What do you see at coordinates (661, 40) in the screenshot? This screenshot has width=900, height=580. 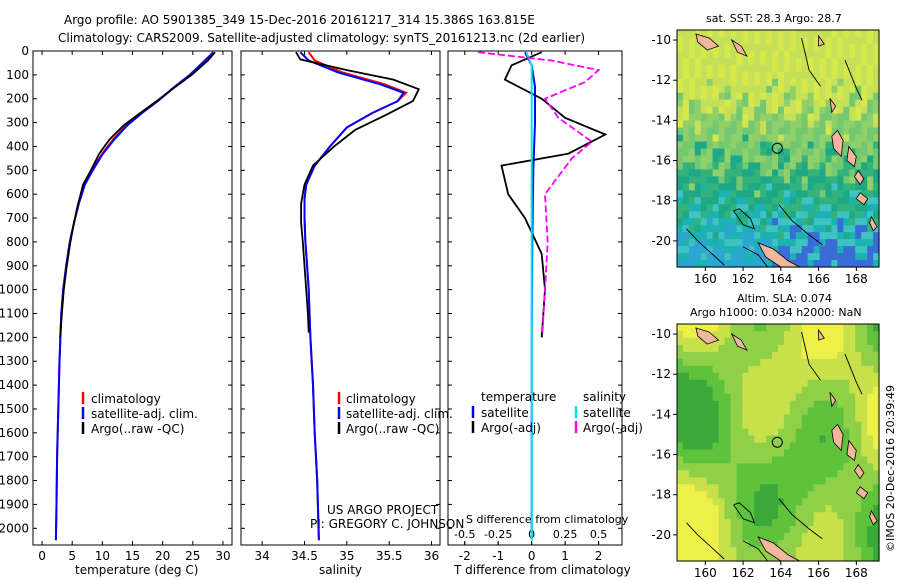 I see `lat-tick-label: -10` at bounding box center [661, 40].